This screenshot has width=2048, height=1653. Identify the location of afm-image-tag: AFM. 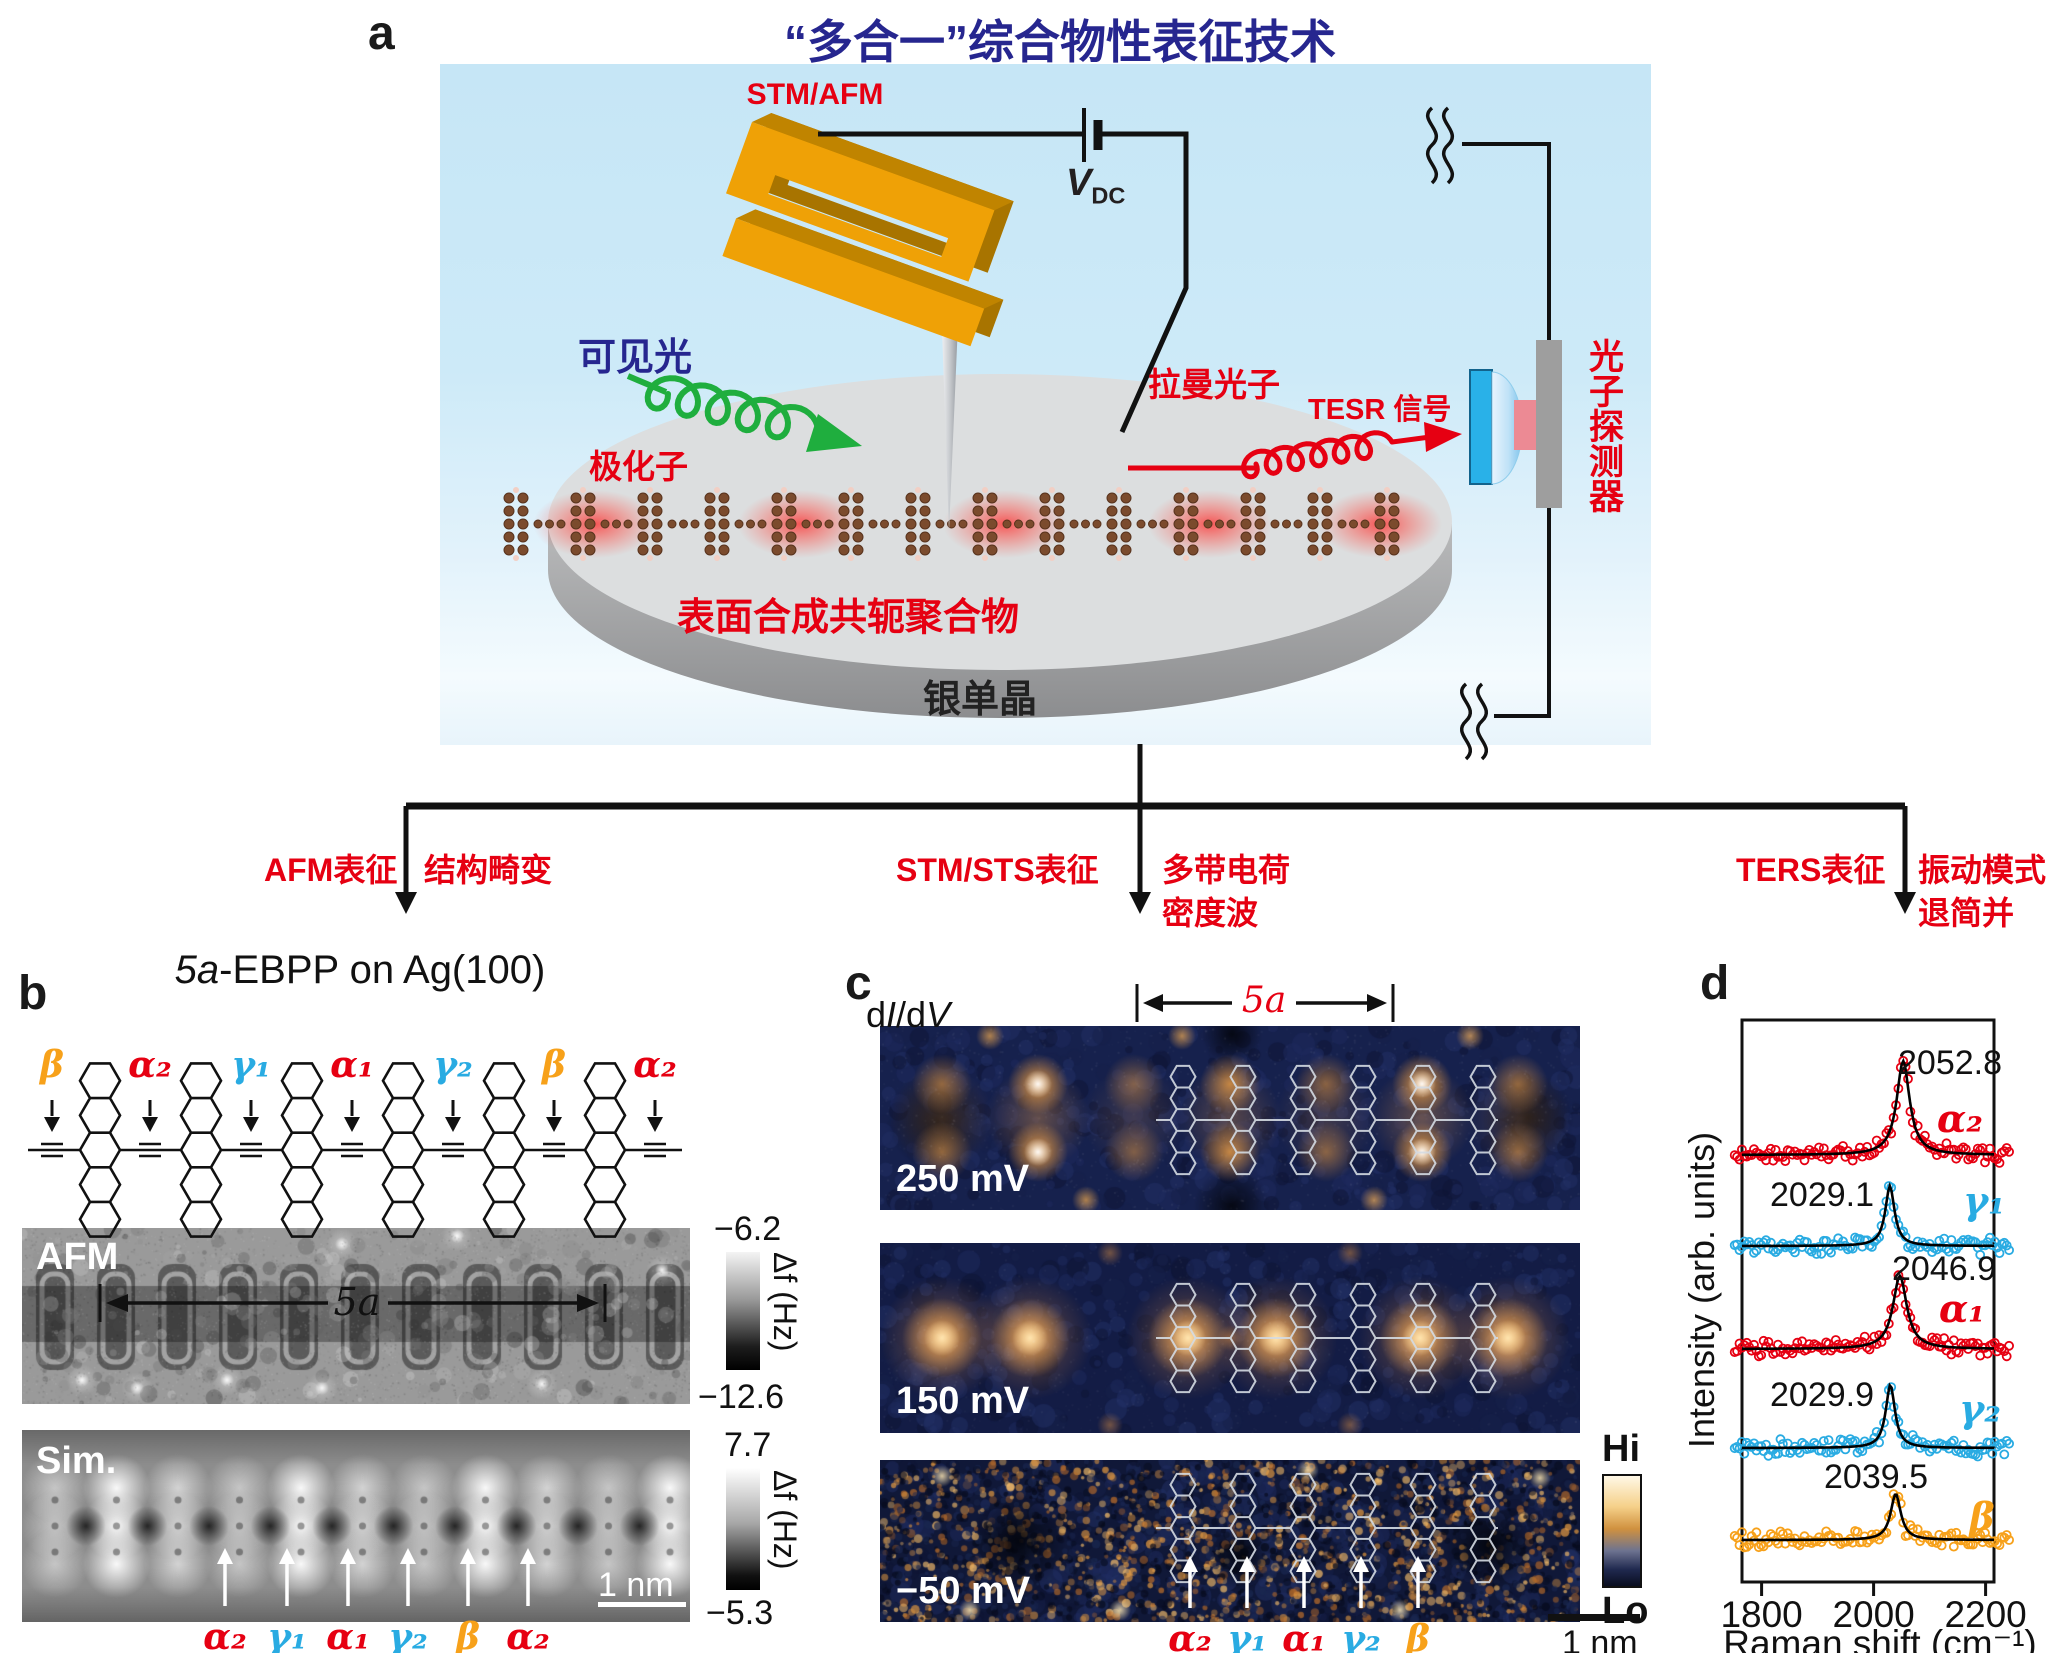
(77, 1257).